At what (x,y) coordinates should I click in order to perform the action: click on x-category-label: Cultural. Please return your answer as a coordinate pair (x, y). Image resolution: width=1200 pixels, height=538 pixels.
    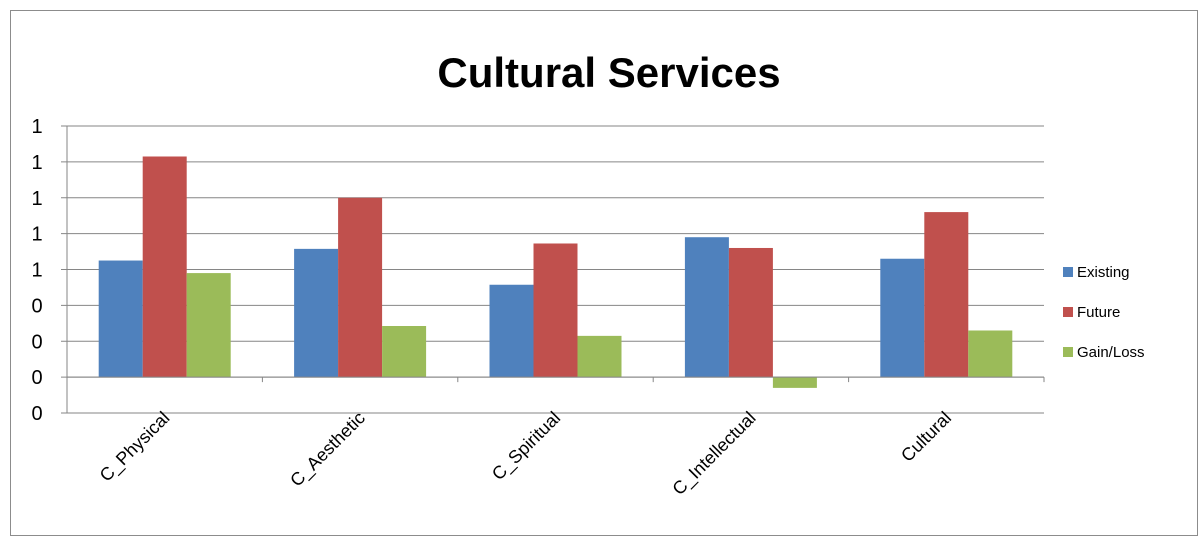
    Looking at the image, I should click on (926, 437).